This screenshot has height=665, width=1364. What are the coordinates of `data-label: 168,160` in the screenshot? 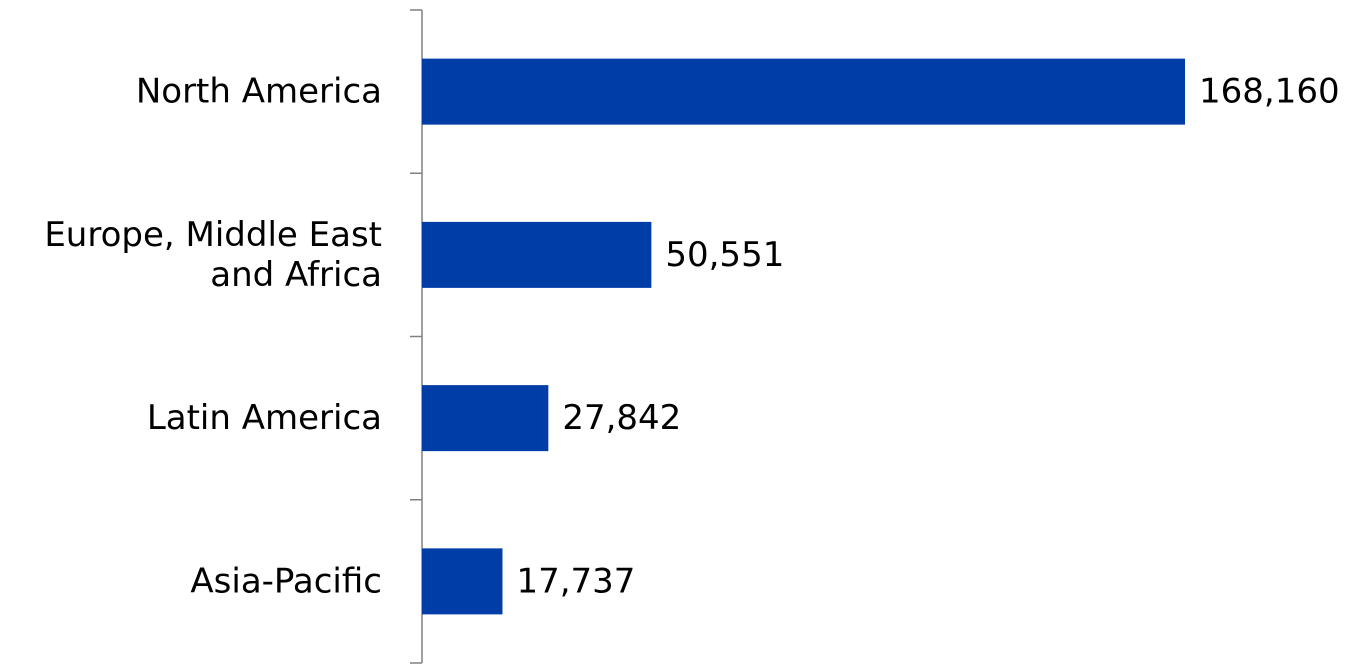 It's located at (1269, 92).